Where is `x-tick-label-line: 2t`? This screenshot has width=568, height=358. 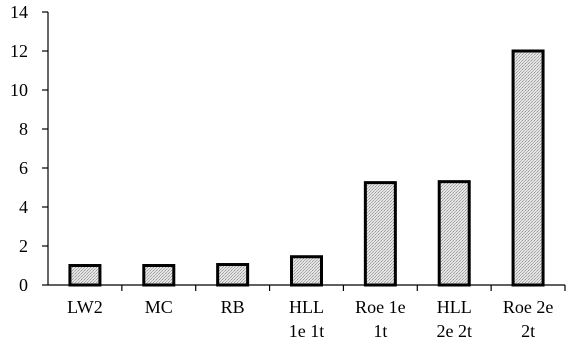
x-tick-label-line: 2t is located at coordinates (528, 331).